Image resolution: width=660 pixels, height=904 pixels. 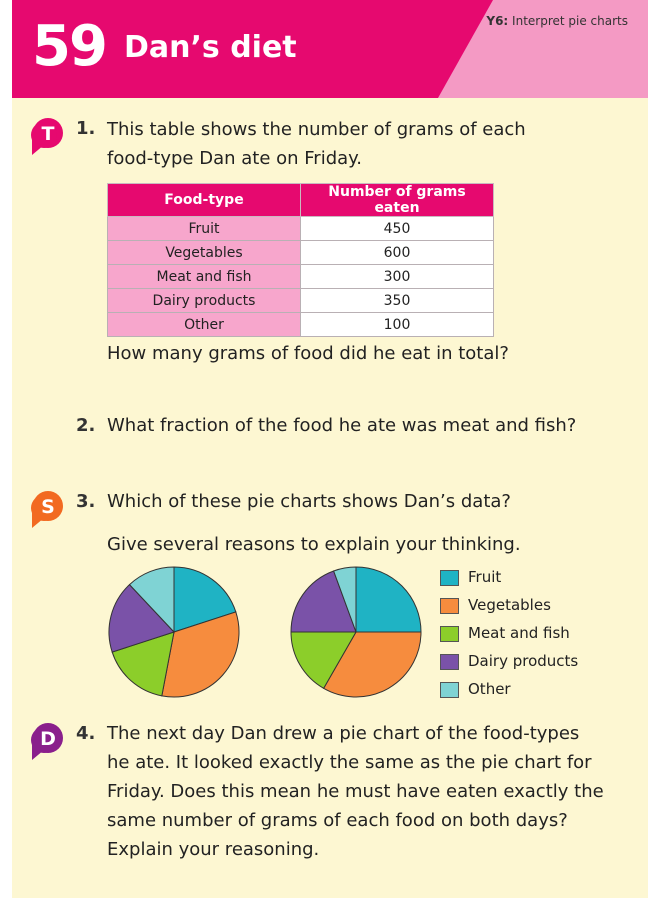 I want to click on table-header-food-type: Food-type, so click(x=204, y=200).